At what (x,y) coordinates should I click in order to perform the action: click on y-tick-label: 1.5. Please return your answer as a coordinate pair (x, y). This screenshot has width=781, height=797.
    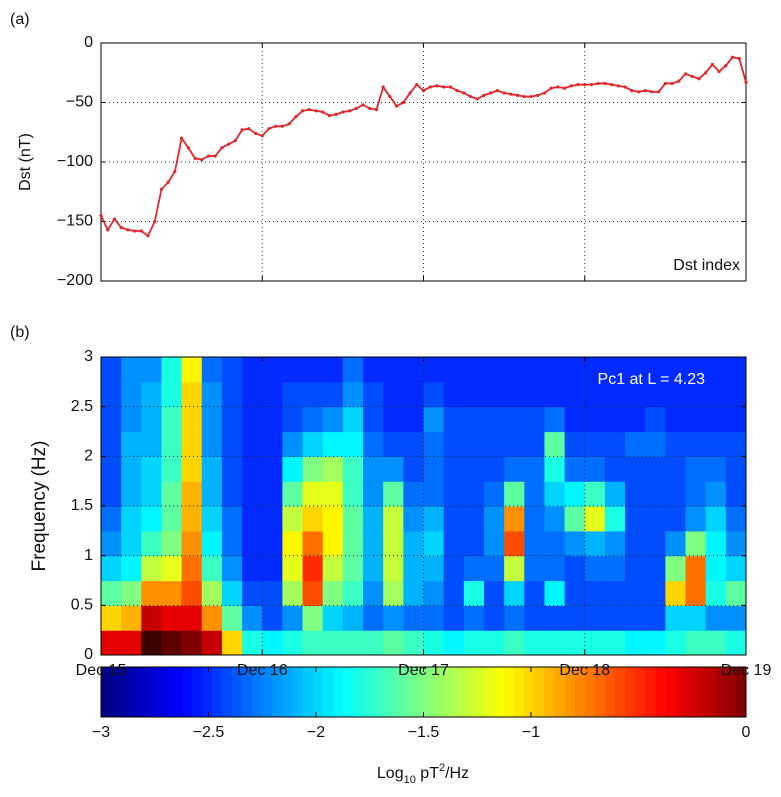
    Looking at the image, I should click on (82, 505).